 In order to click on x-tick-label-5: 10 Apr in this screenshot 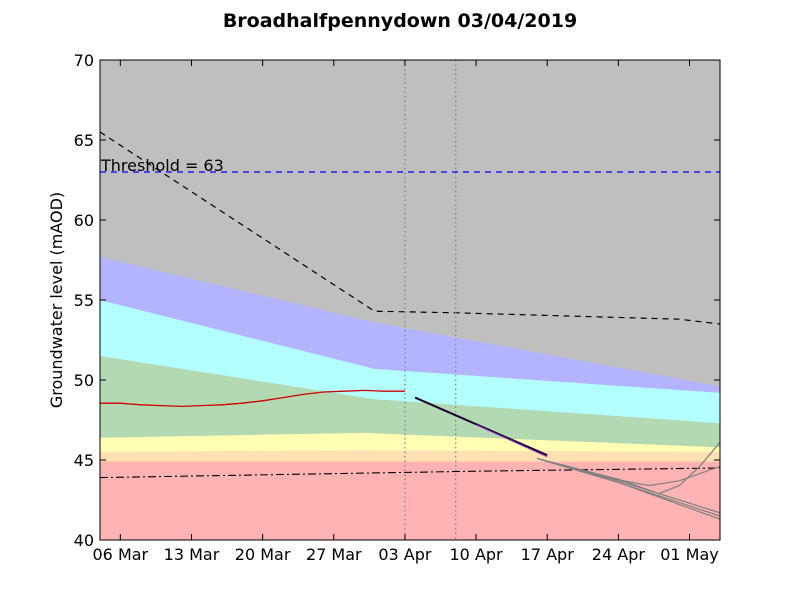, I will do `click(477, 554)`.